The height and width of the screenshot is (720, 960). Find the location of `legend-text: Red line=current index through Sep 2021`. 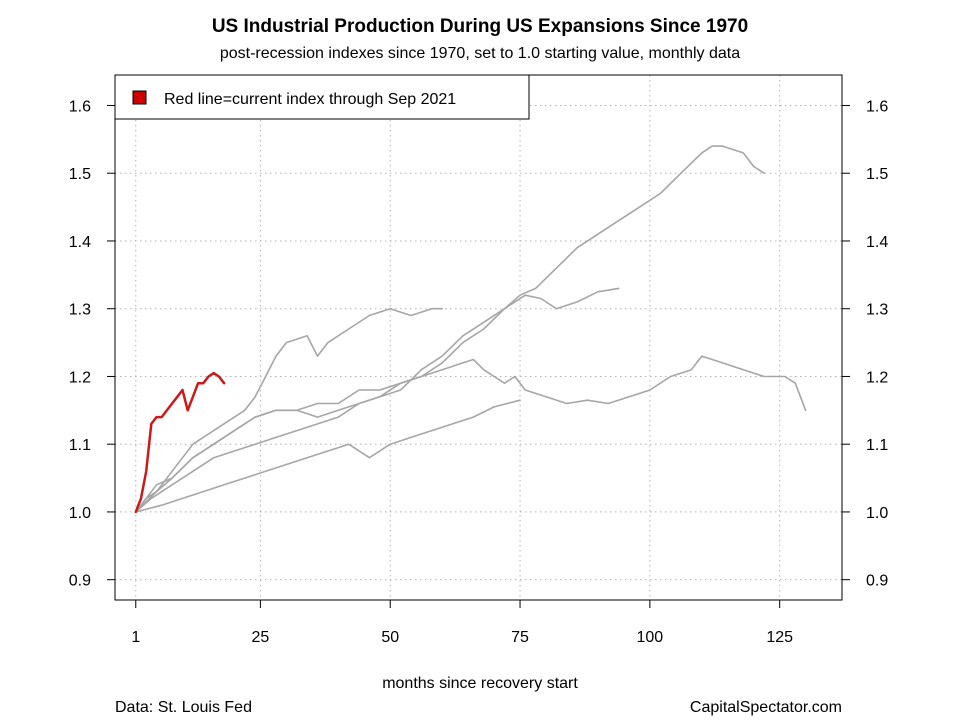

legend-text: Red line=current index through Sep 2021 is located at coordinates (310, 99).